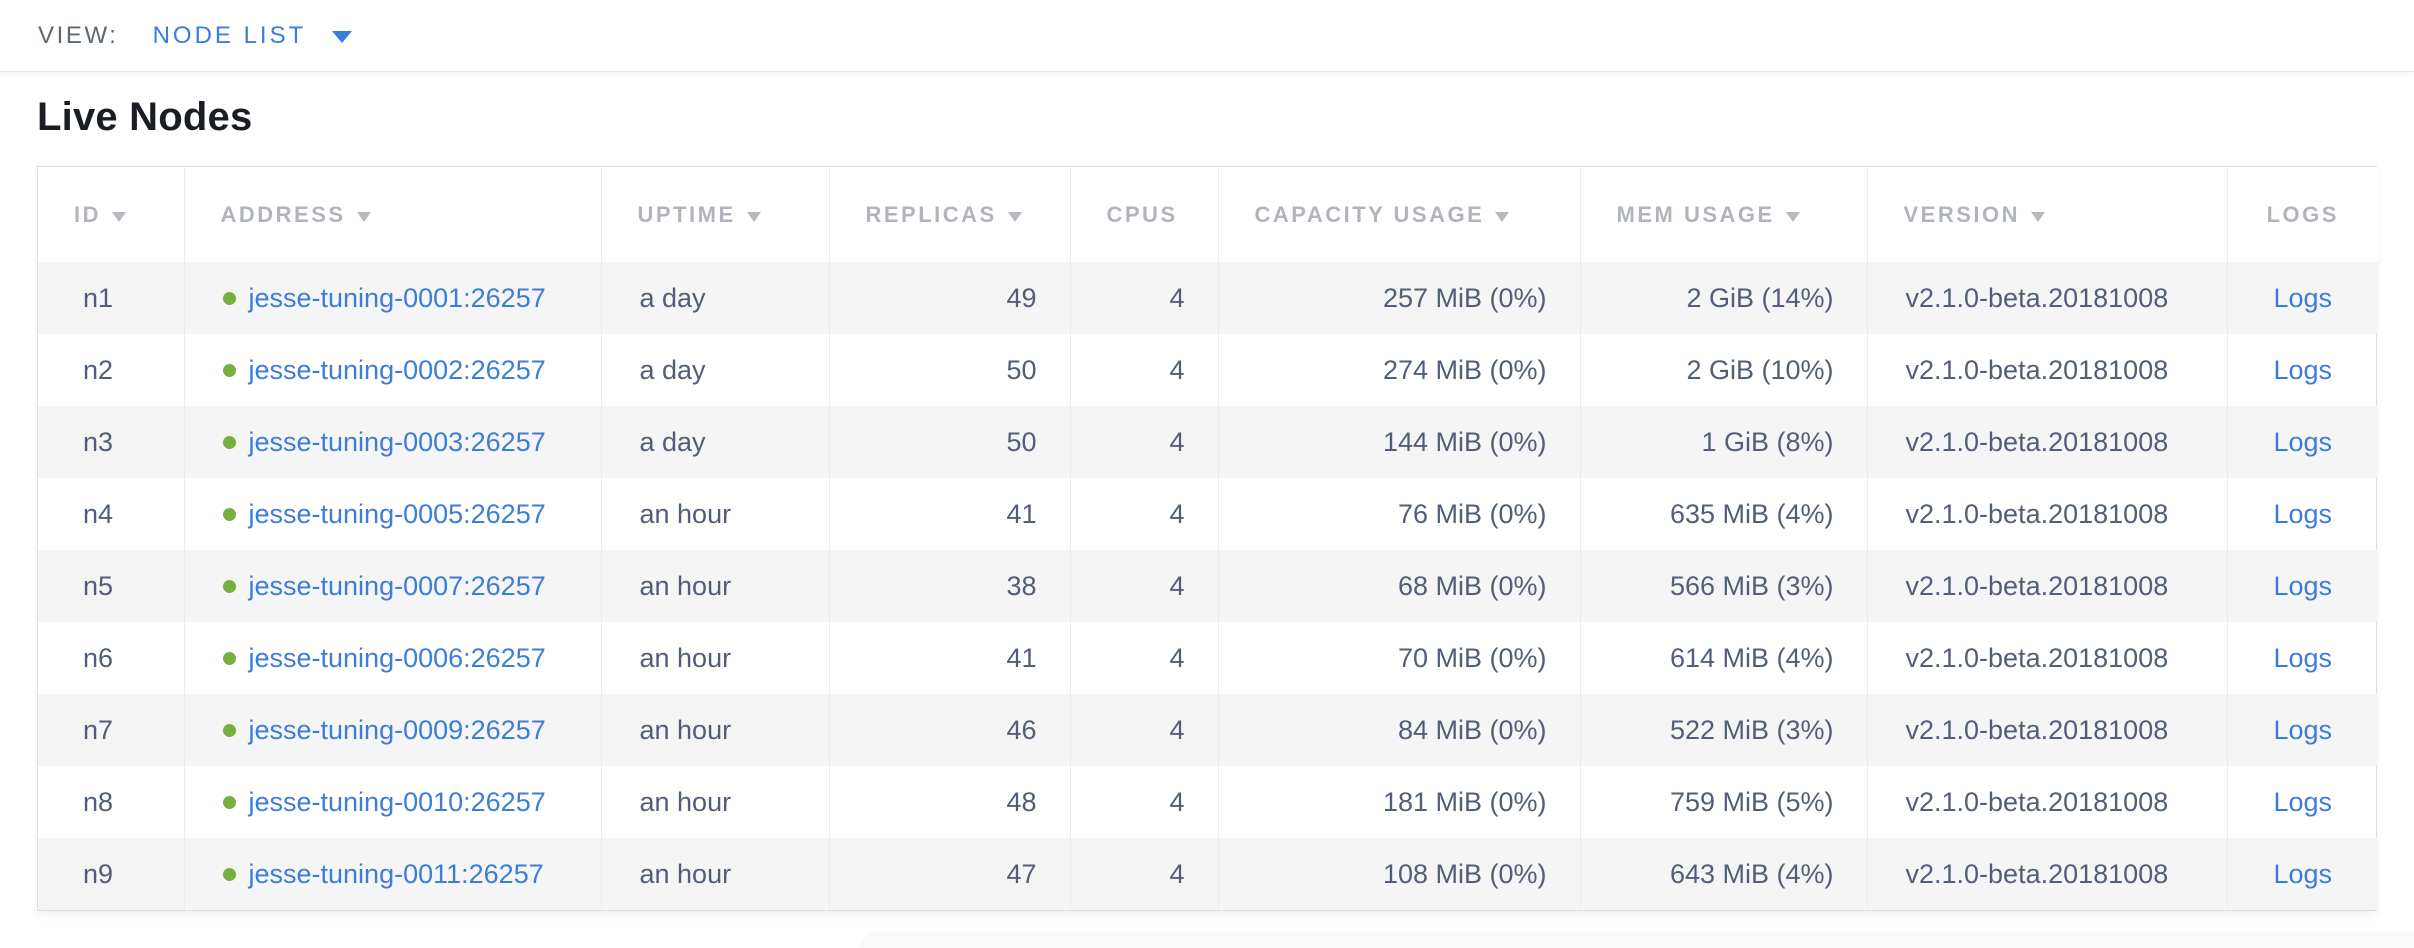 This screenshot has width=2414, height=948. I want to click on column-label: CPUS, so click(1142, 214).